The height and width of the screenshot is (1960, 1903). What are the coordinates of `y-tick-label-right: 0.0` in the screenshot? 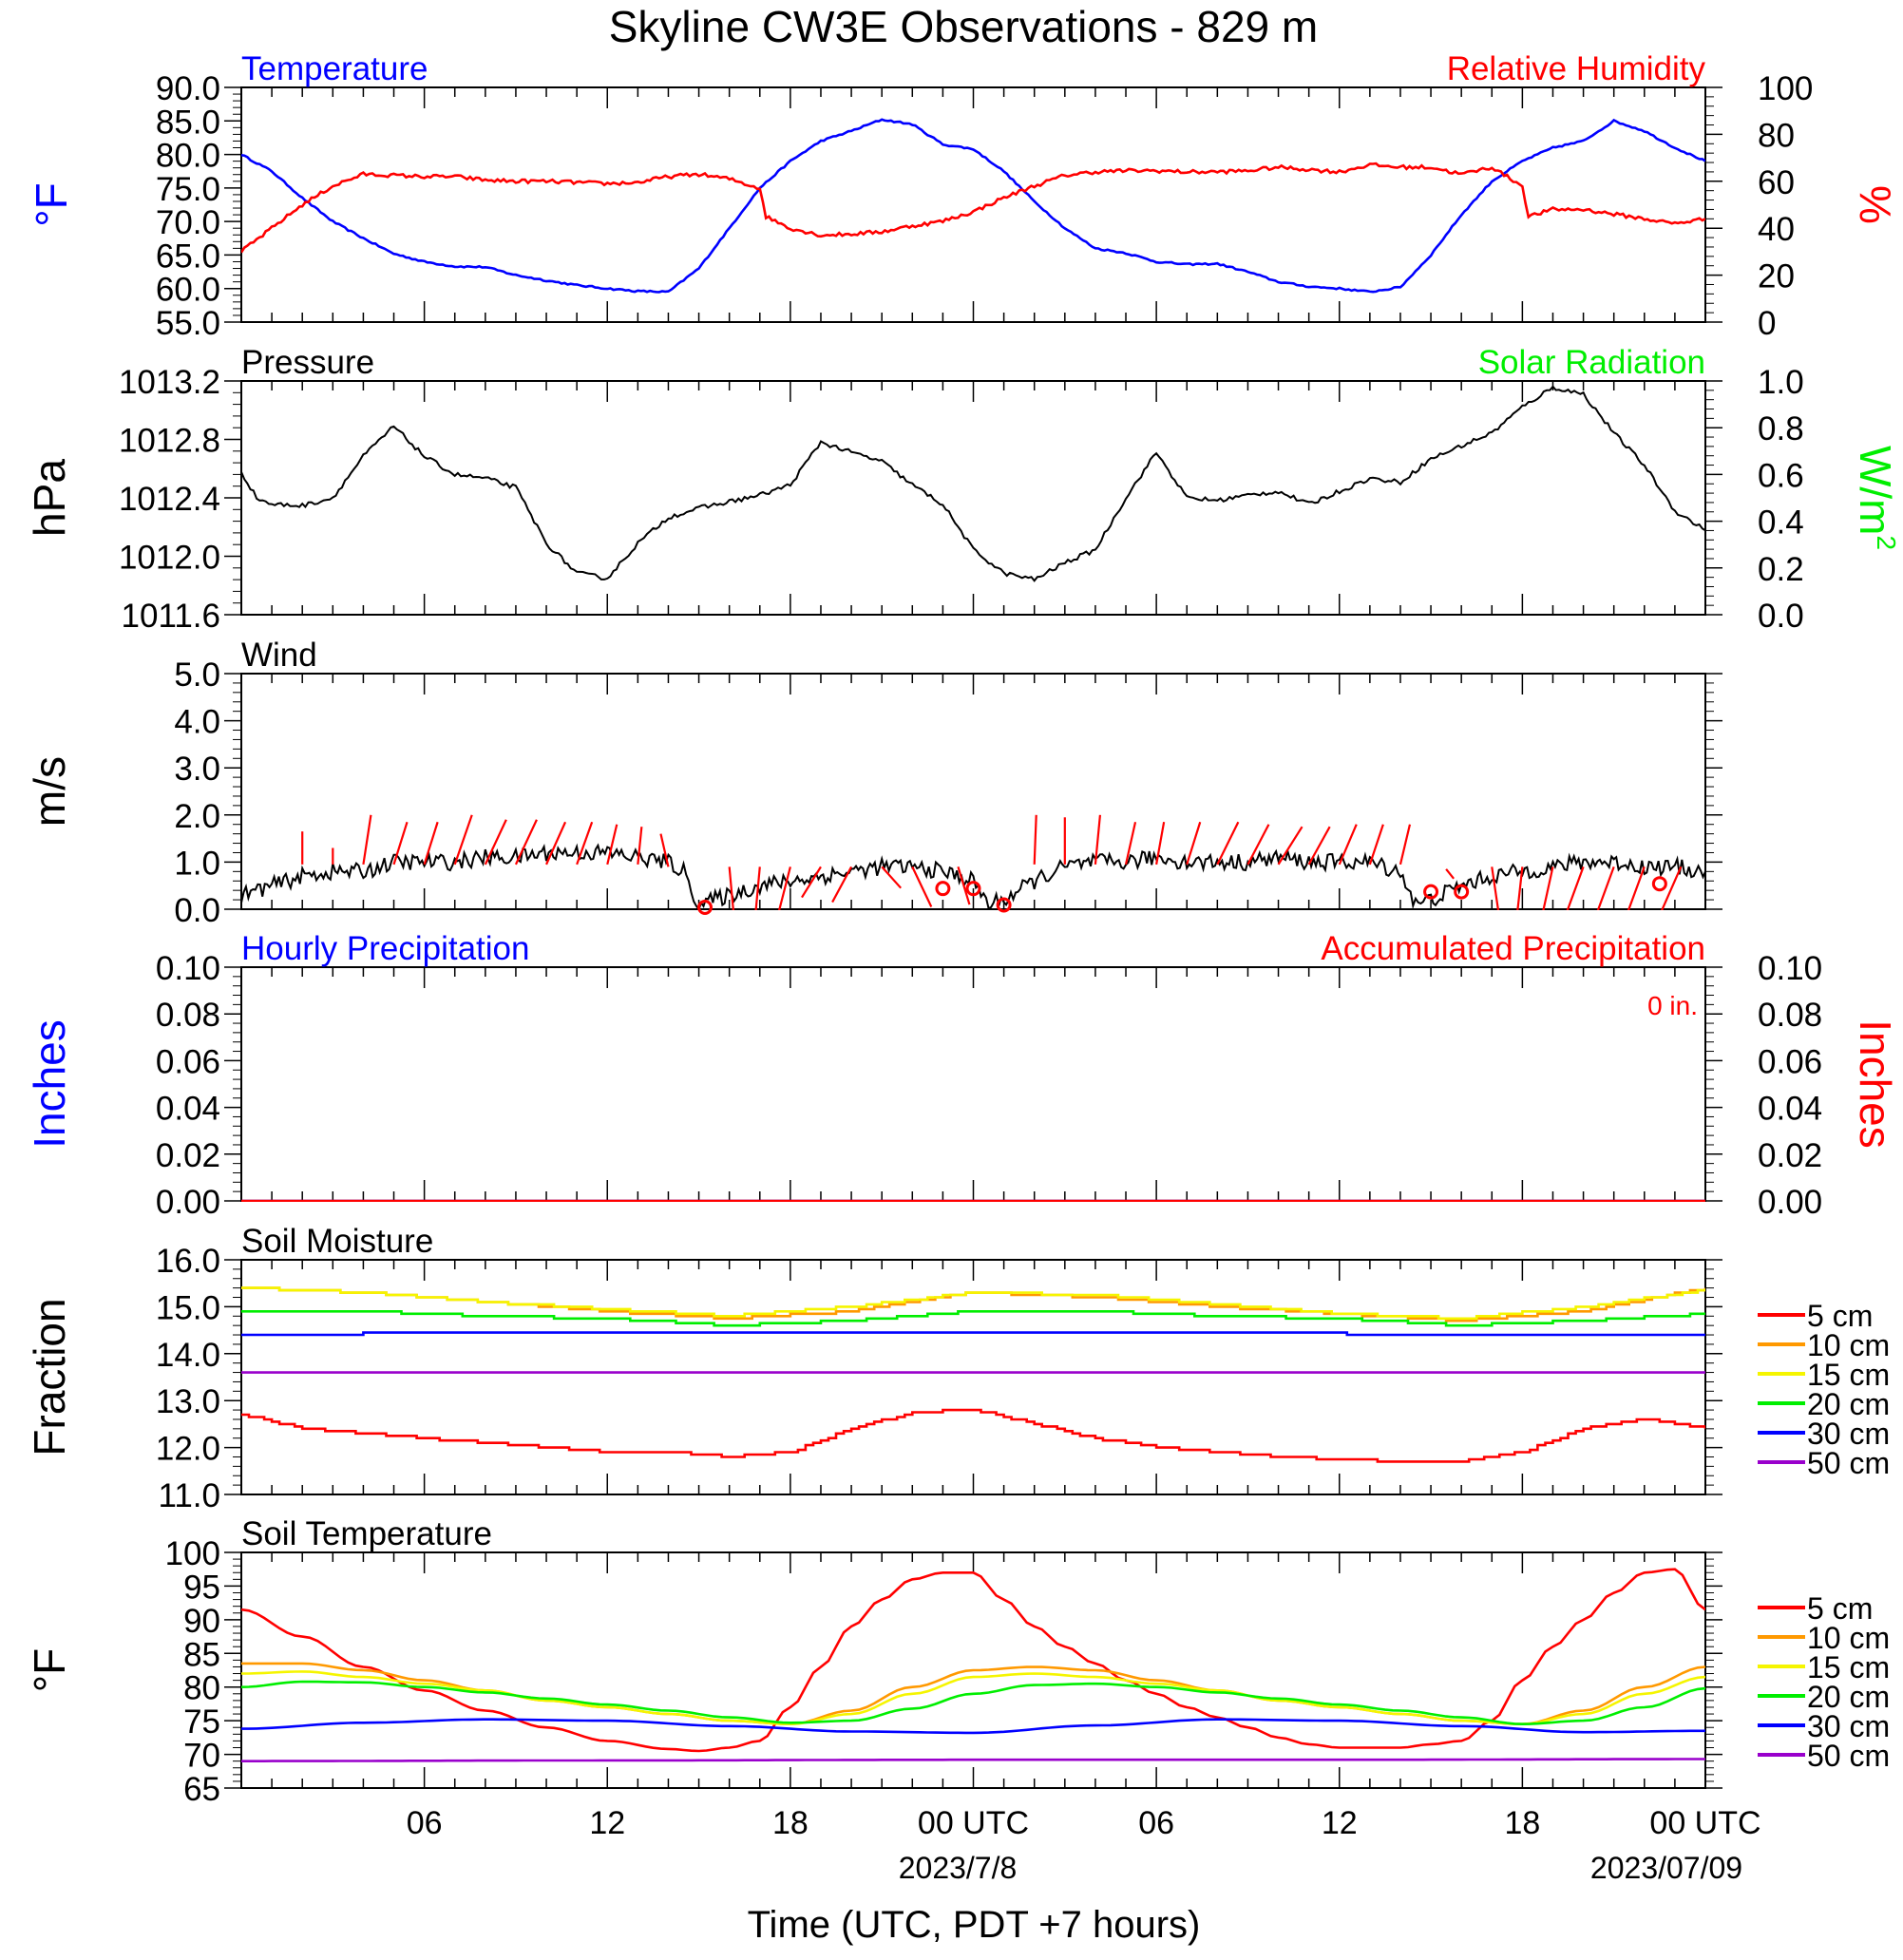 It's located at (1781, 616).